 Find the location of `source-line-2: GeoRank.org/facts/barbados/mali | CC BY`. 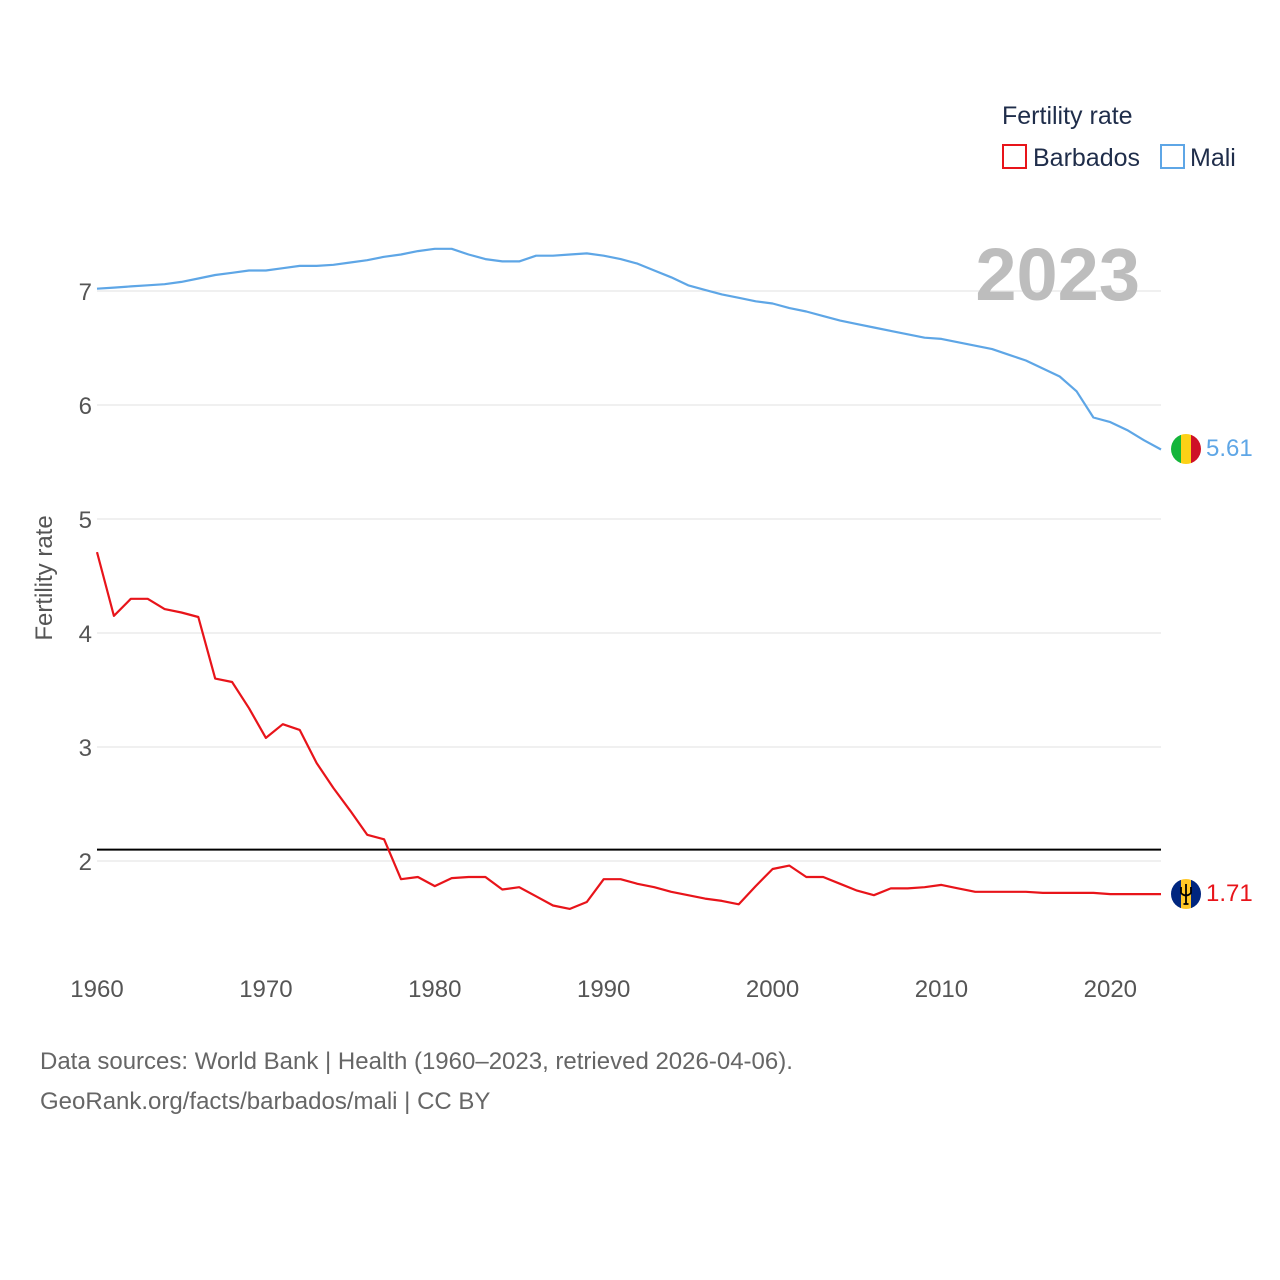

source-line-2: GeoRank.org/facts/barbados/mali | CC BY is located at coordinates (265, 1101).